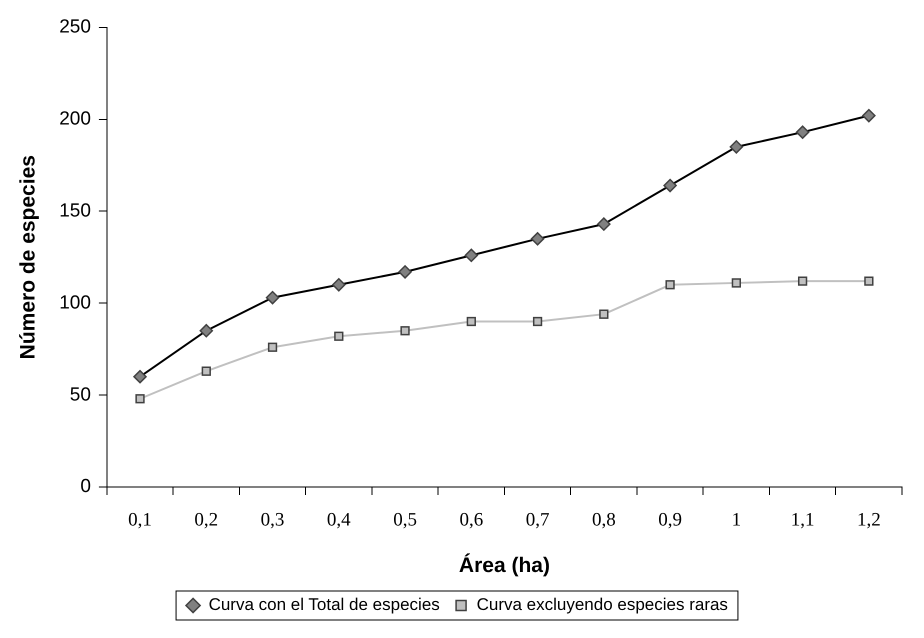  I want to click on x-tick-label: 0,6, so click(471, 519).